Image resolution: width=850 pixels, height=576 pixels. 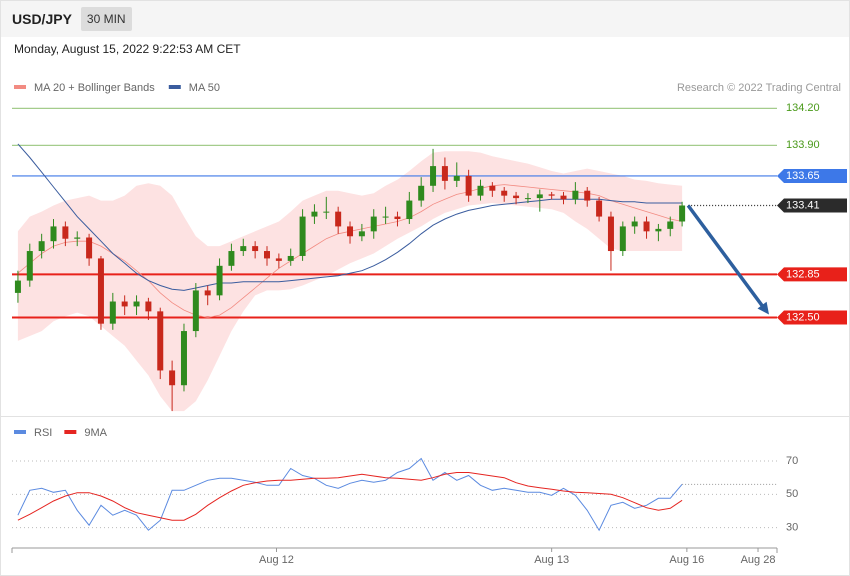 I want to click on y-tick-label: 50, so click(x=792, y=494).